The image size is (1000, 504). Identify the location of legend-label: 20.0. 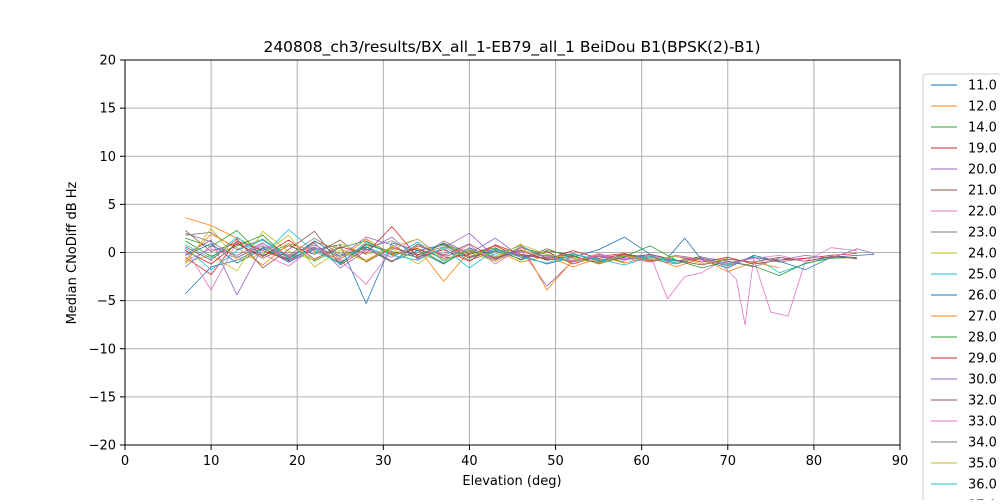
(982, 170).